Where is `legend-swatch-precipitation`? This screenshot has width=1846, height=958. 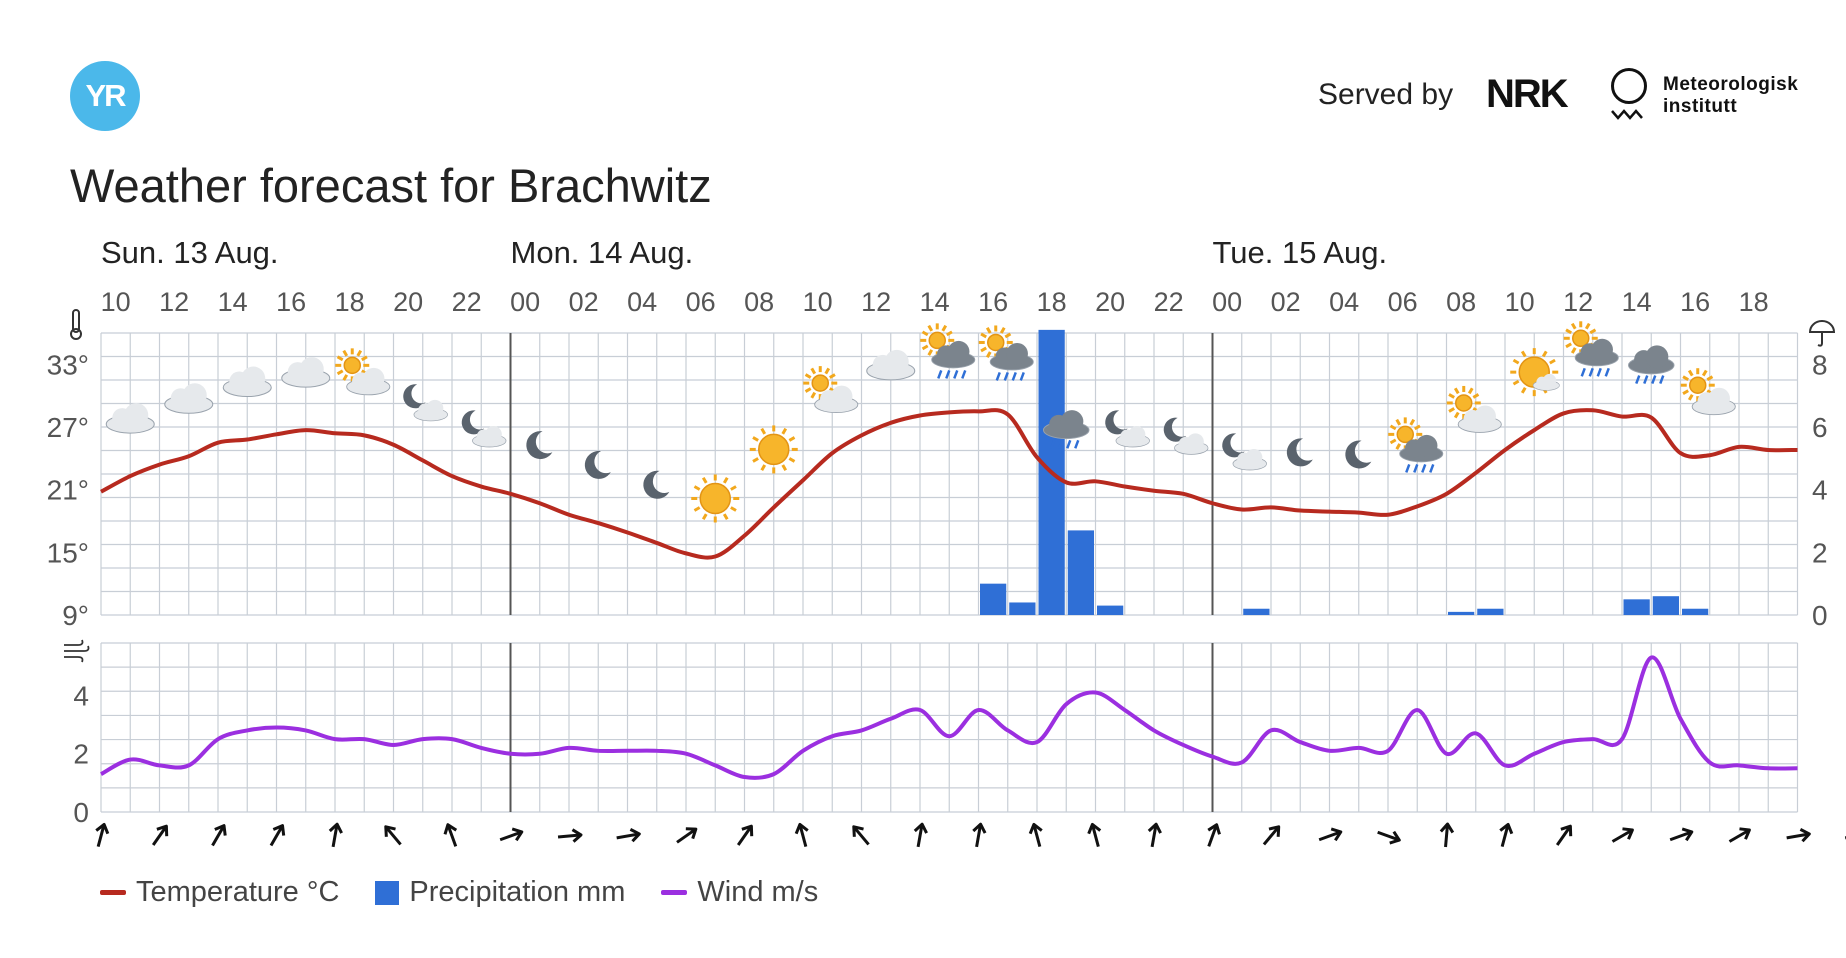
legend-swatch-precipitation is located at coordinates (387, 892).